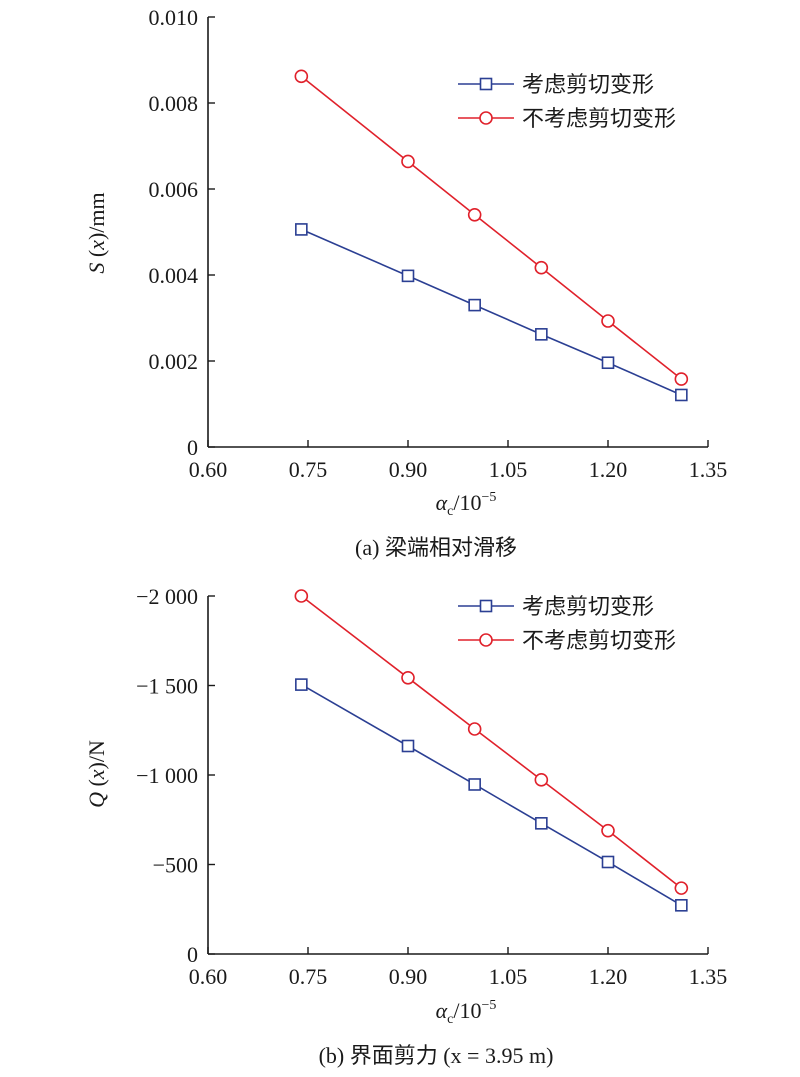  What do you see at coordinates (174, 17) in the screenshot?
I see `y-tick-label: 0.010` at bounding box center [174, 17].